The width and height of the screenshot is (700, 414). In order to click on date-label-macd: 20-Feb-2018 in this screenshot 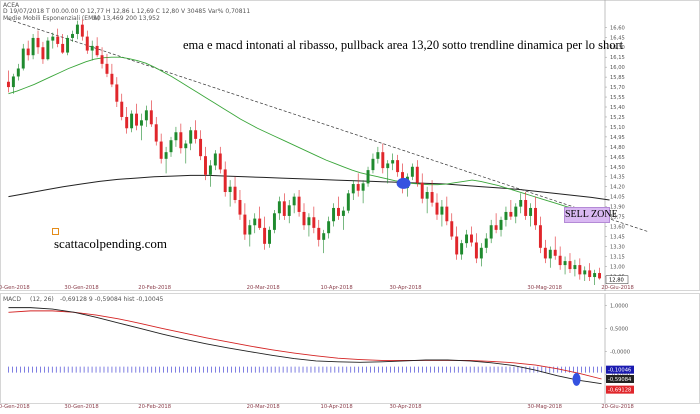, I will do `click(154, 407)`.